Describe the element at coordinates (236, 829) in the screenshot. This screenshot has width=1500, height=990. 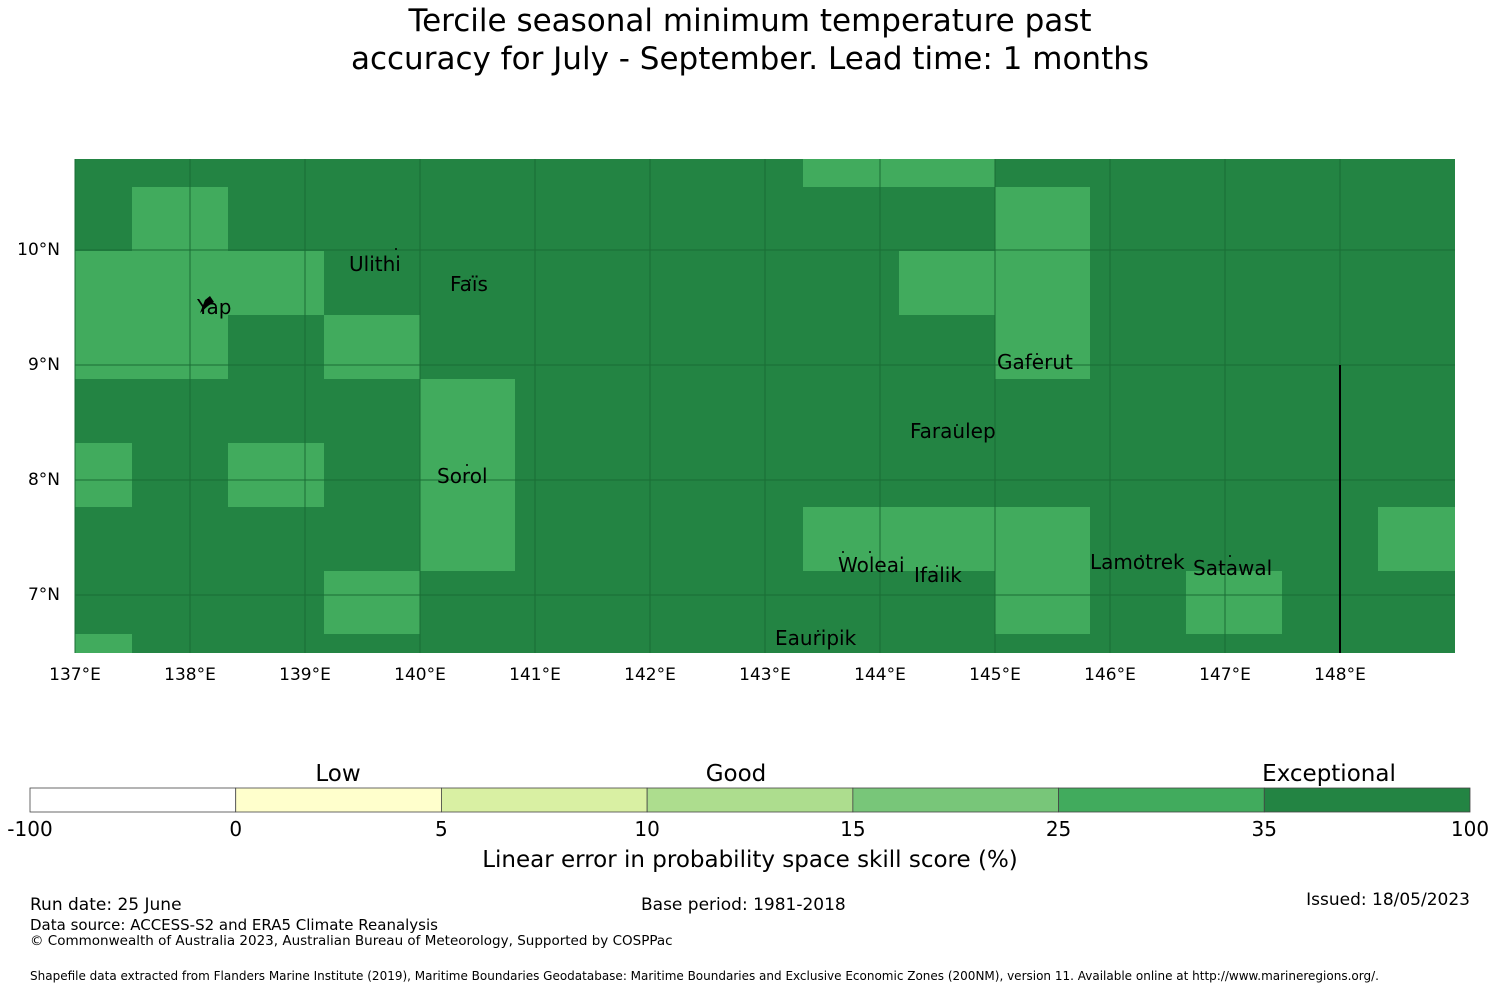
I see `colorbar-tick-label: 0` at that location.